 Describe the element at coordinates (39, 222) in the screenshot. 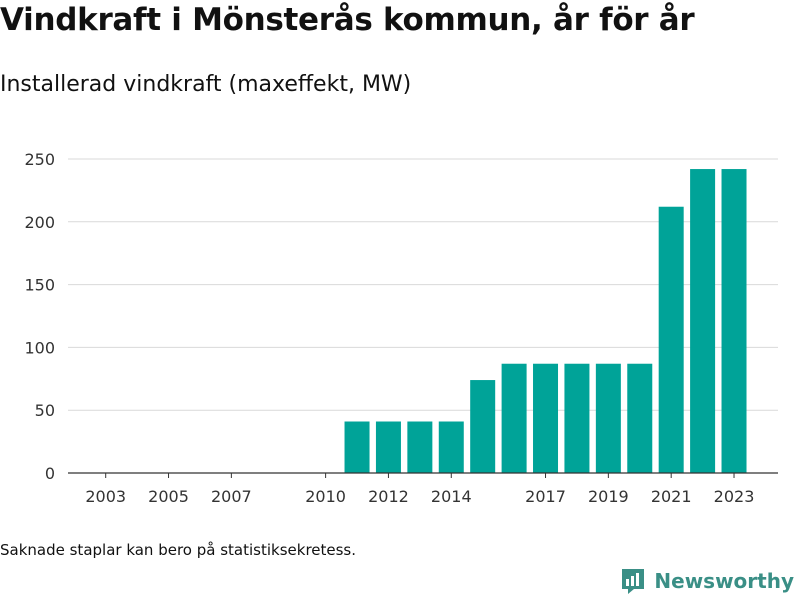

I see `y-tick-label: 200` at that location.